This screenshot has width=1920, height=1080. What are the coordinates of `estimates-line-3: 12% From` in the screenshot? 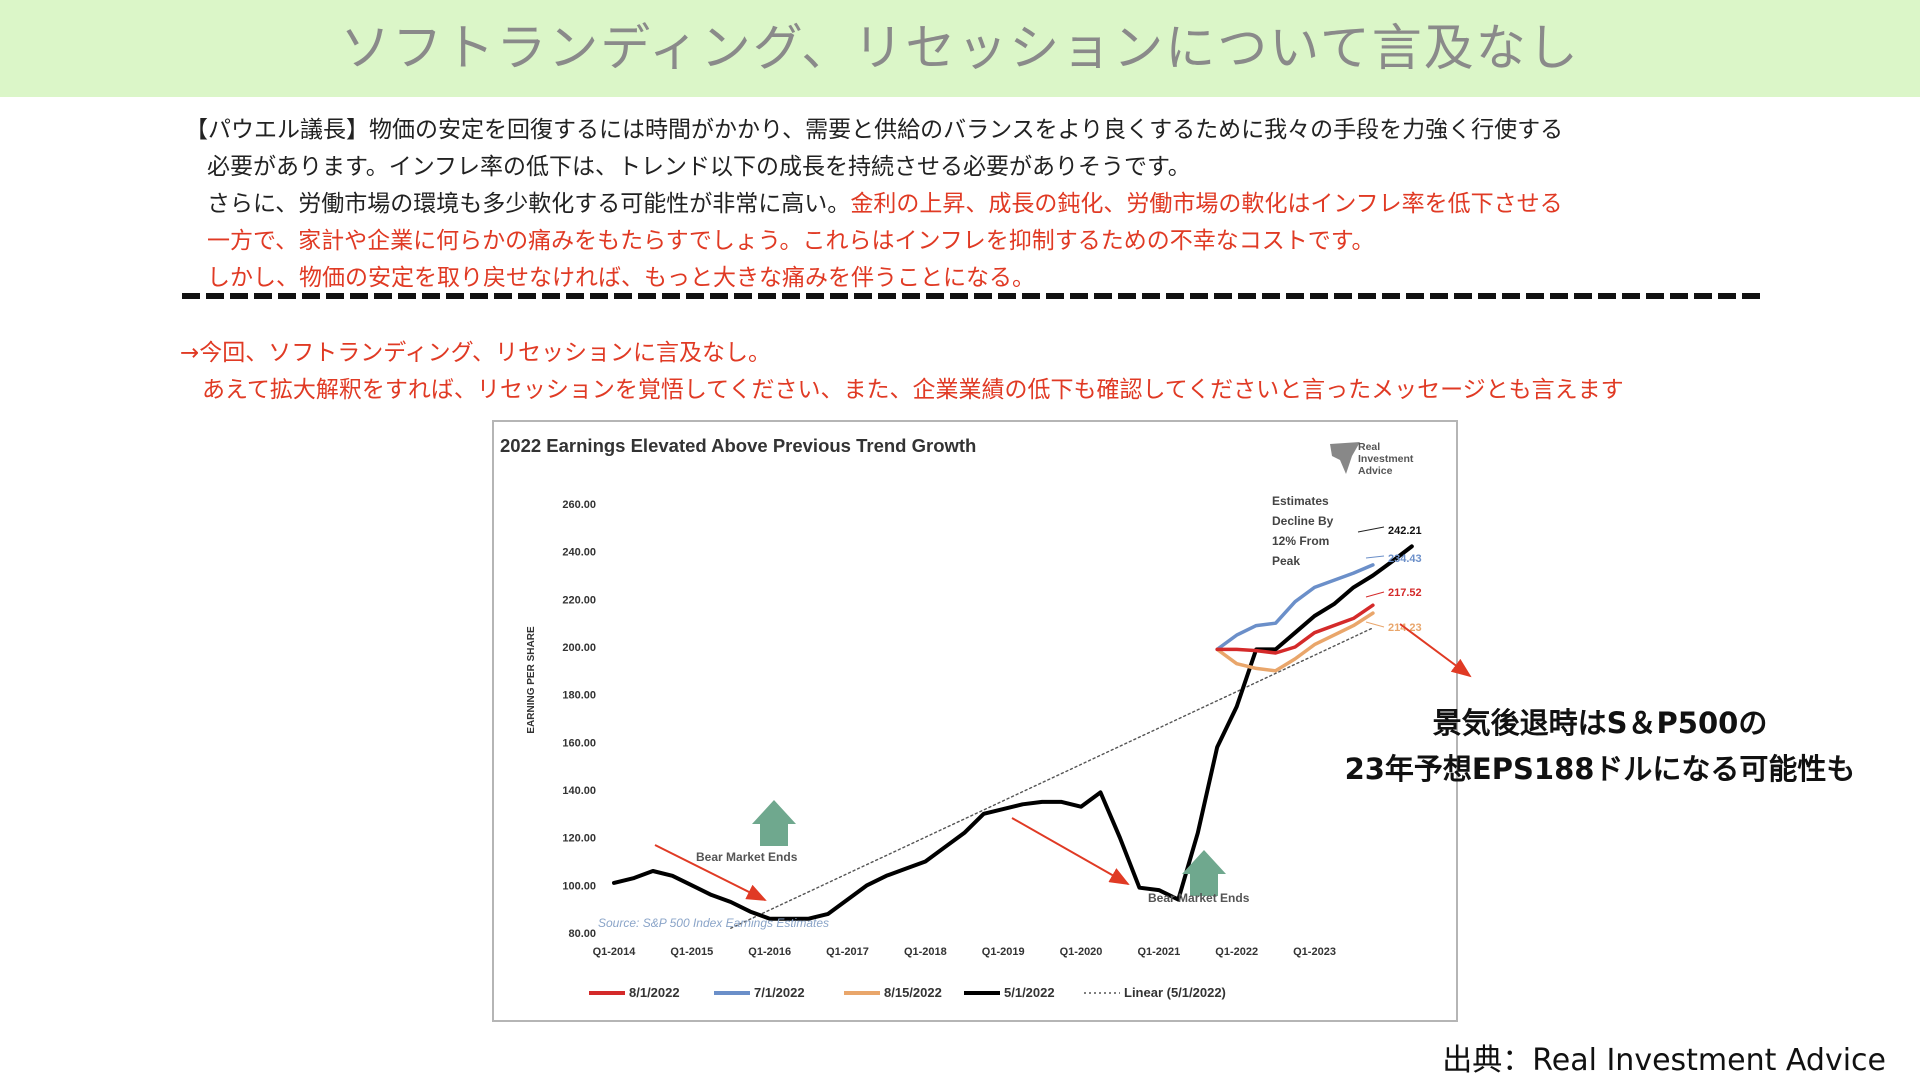 It's located at (1300, 541).